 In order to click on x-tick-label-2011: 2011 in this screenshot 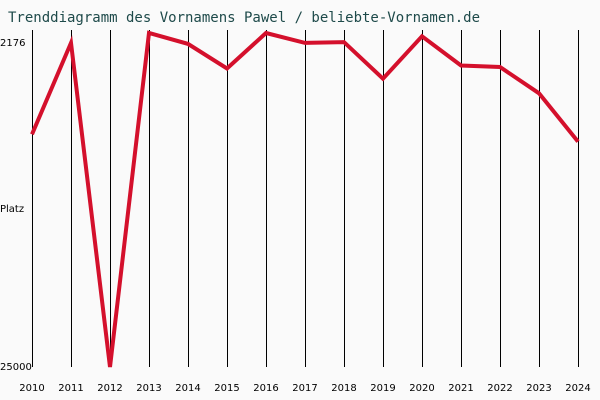, I will do `click(70, 388)`.